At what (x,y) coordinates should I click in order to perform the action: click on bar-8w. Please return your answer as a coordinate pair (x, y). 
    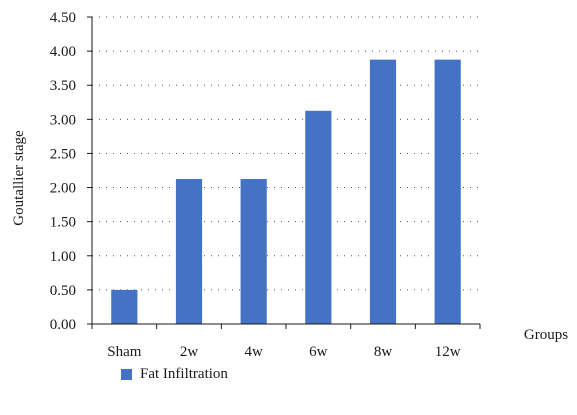
    Looking at the image, I should click on (383, 192).